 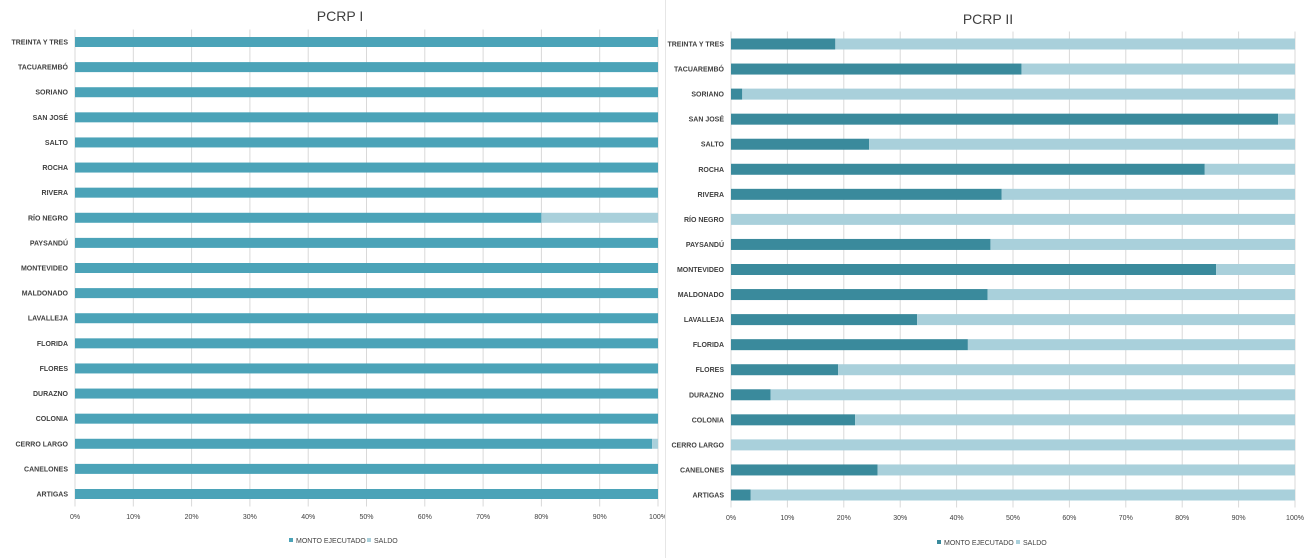 I want to click on x-tick-label: 60%, so click(x=425, y=517).